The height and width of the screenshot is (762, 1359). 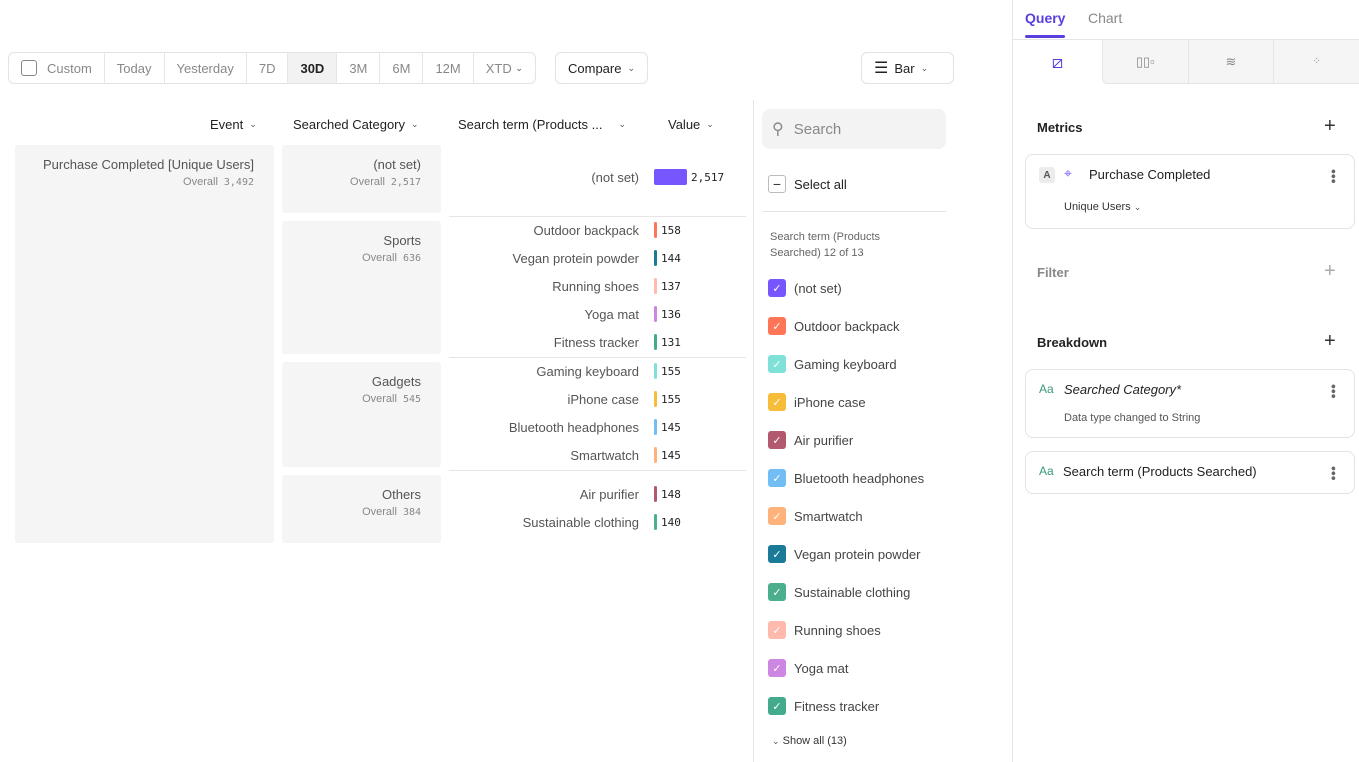 I want to click on legend-item-label: Sustainable clothing, so click(x=852, y=592).